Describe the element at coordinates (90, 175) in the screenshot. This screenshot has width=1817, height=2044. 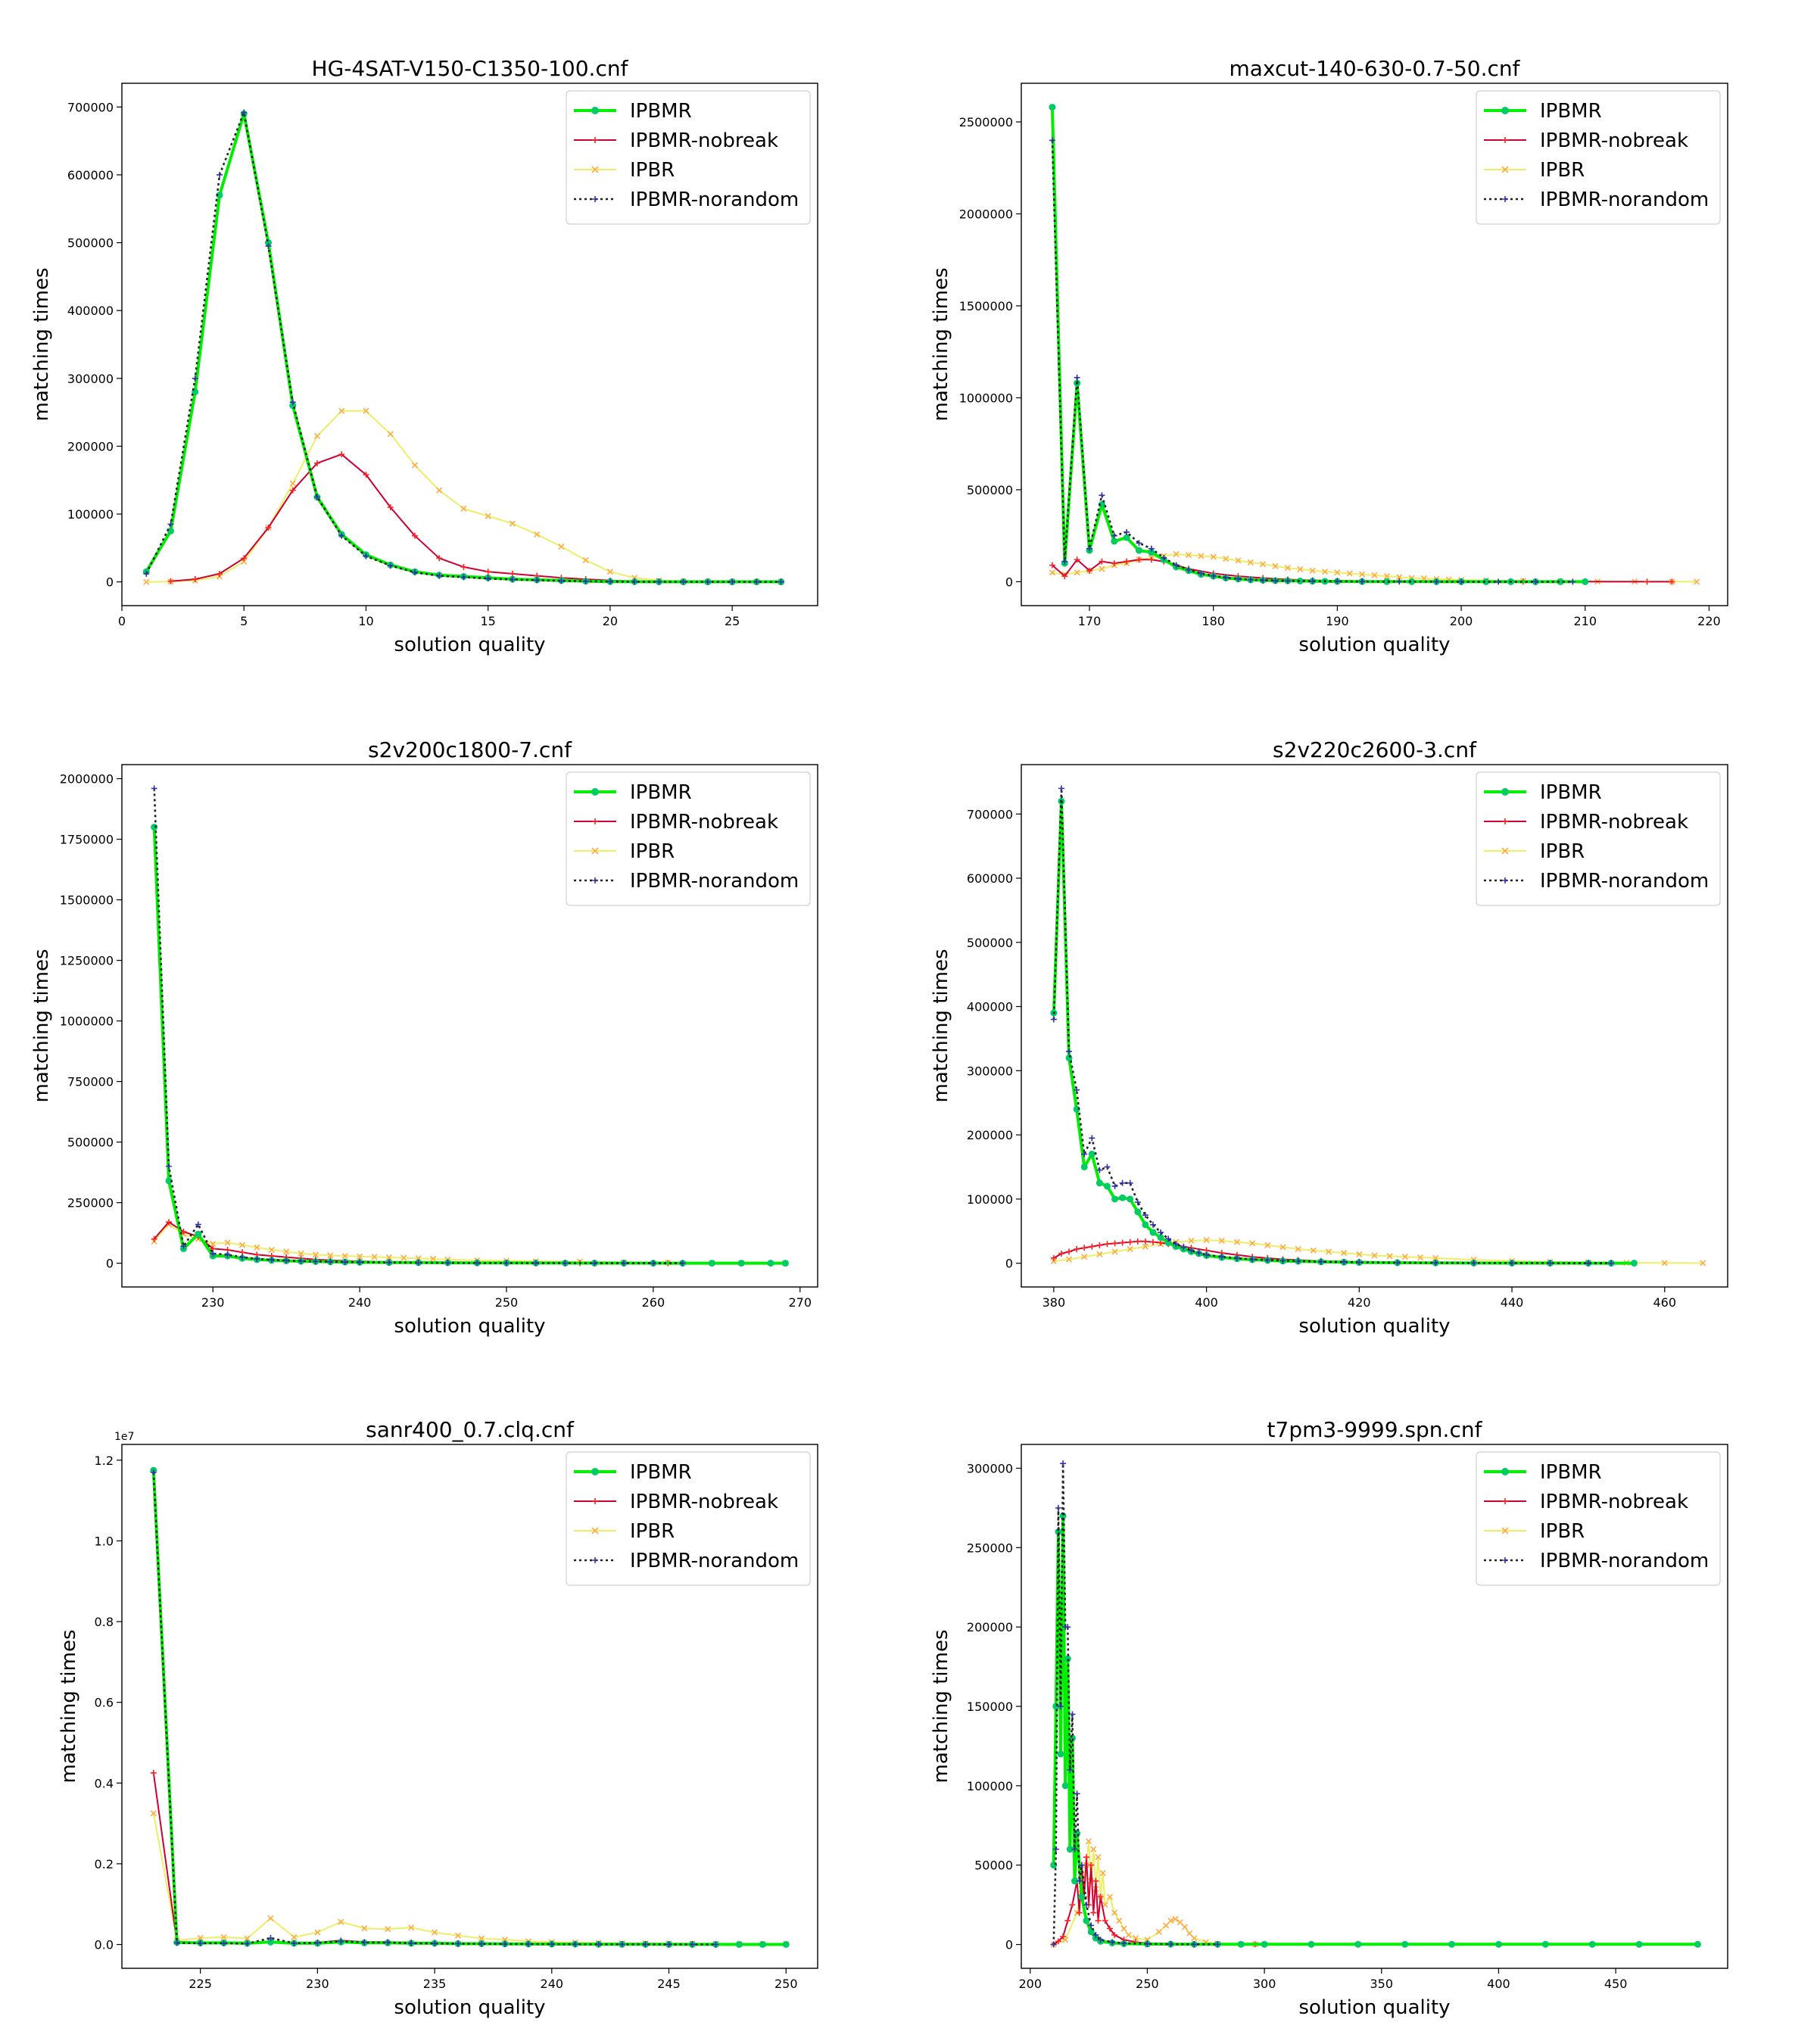
I see `y-tick-label: 600000` at that location.